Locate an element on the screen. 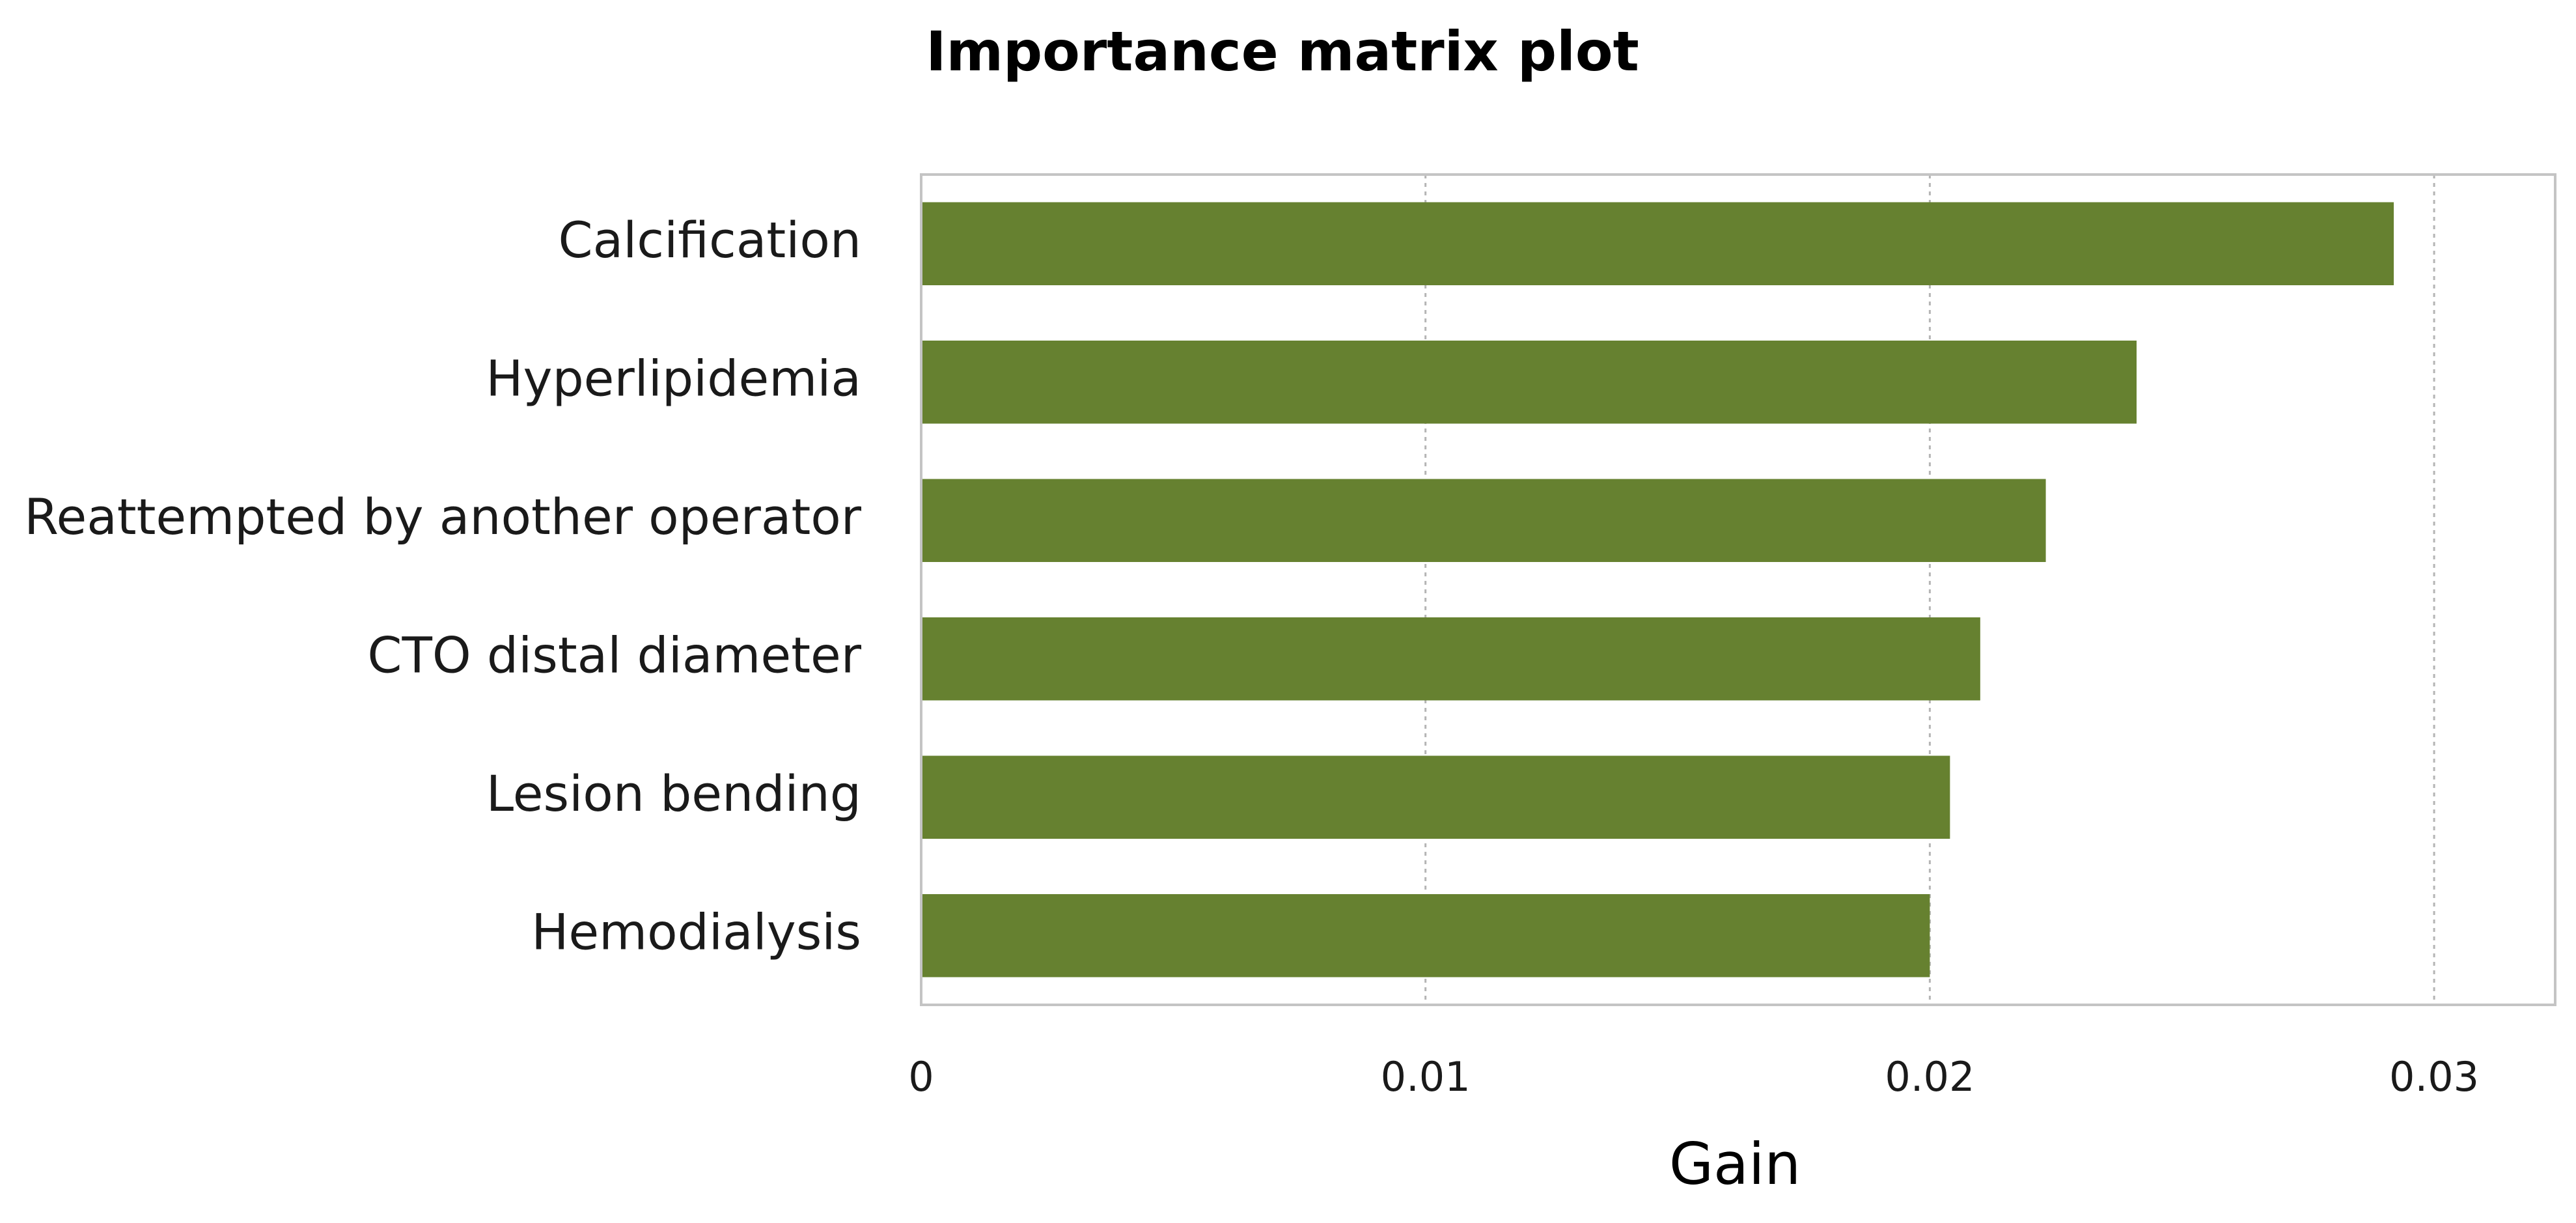 The height and width of the screenshot is (1223, 2576). category-label-3: CTO distal diameter is located at coordinates (614, 655).